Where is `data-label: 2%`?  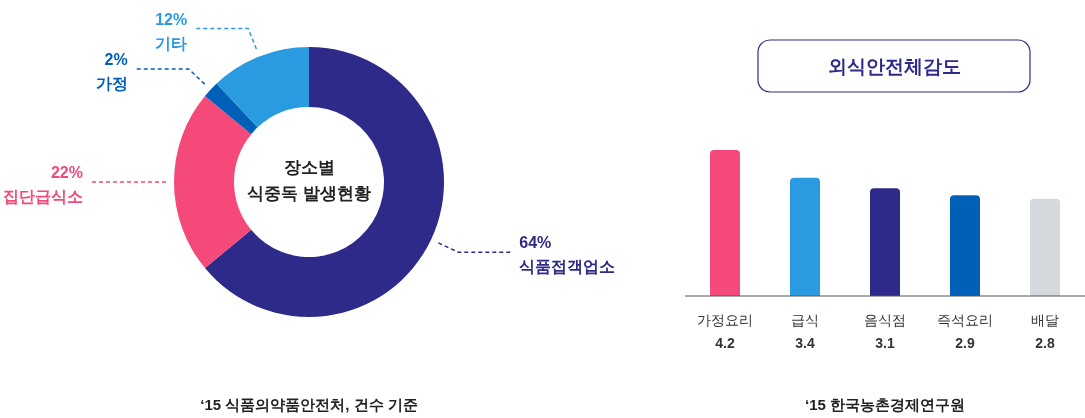 data-label: 2% is located at coordinates (116, 60).